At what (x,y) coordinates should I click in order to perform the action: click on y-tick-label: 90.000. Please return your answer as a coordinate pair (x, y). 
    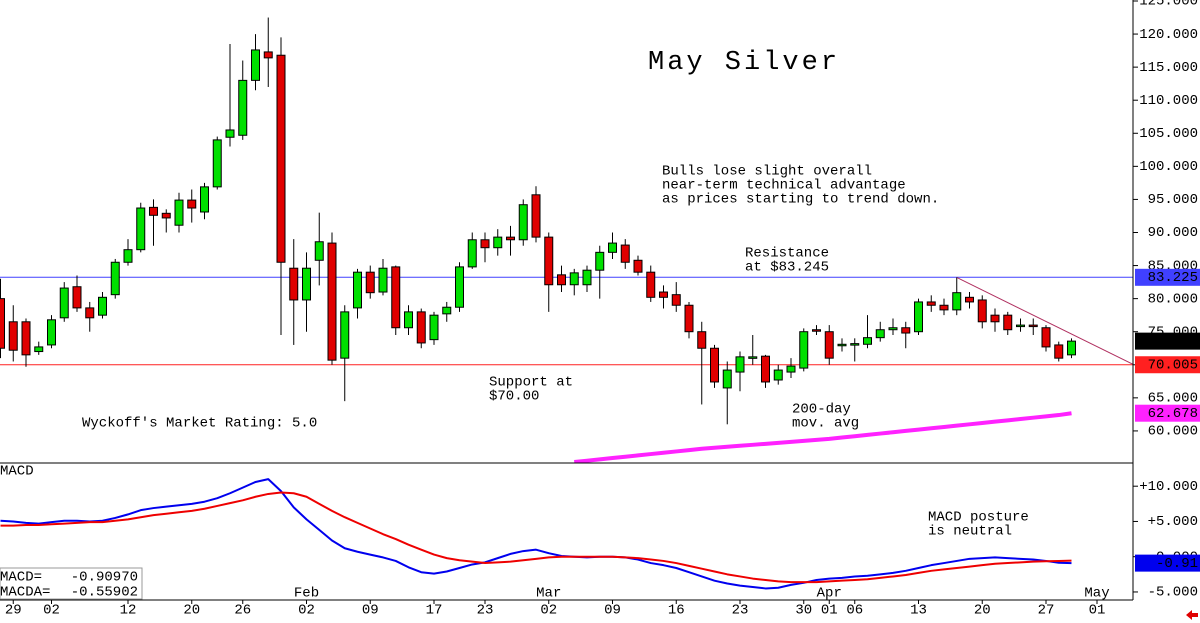
    Looking at the image, I should click on (1173, 233).